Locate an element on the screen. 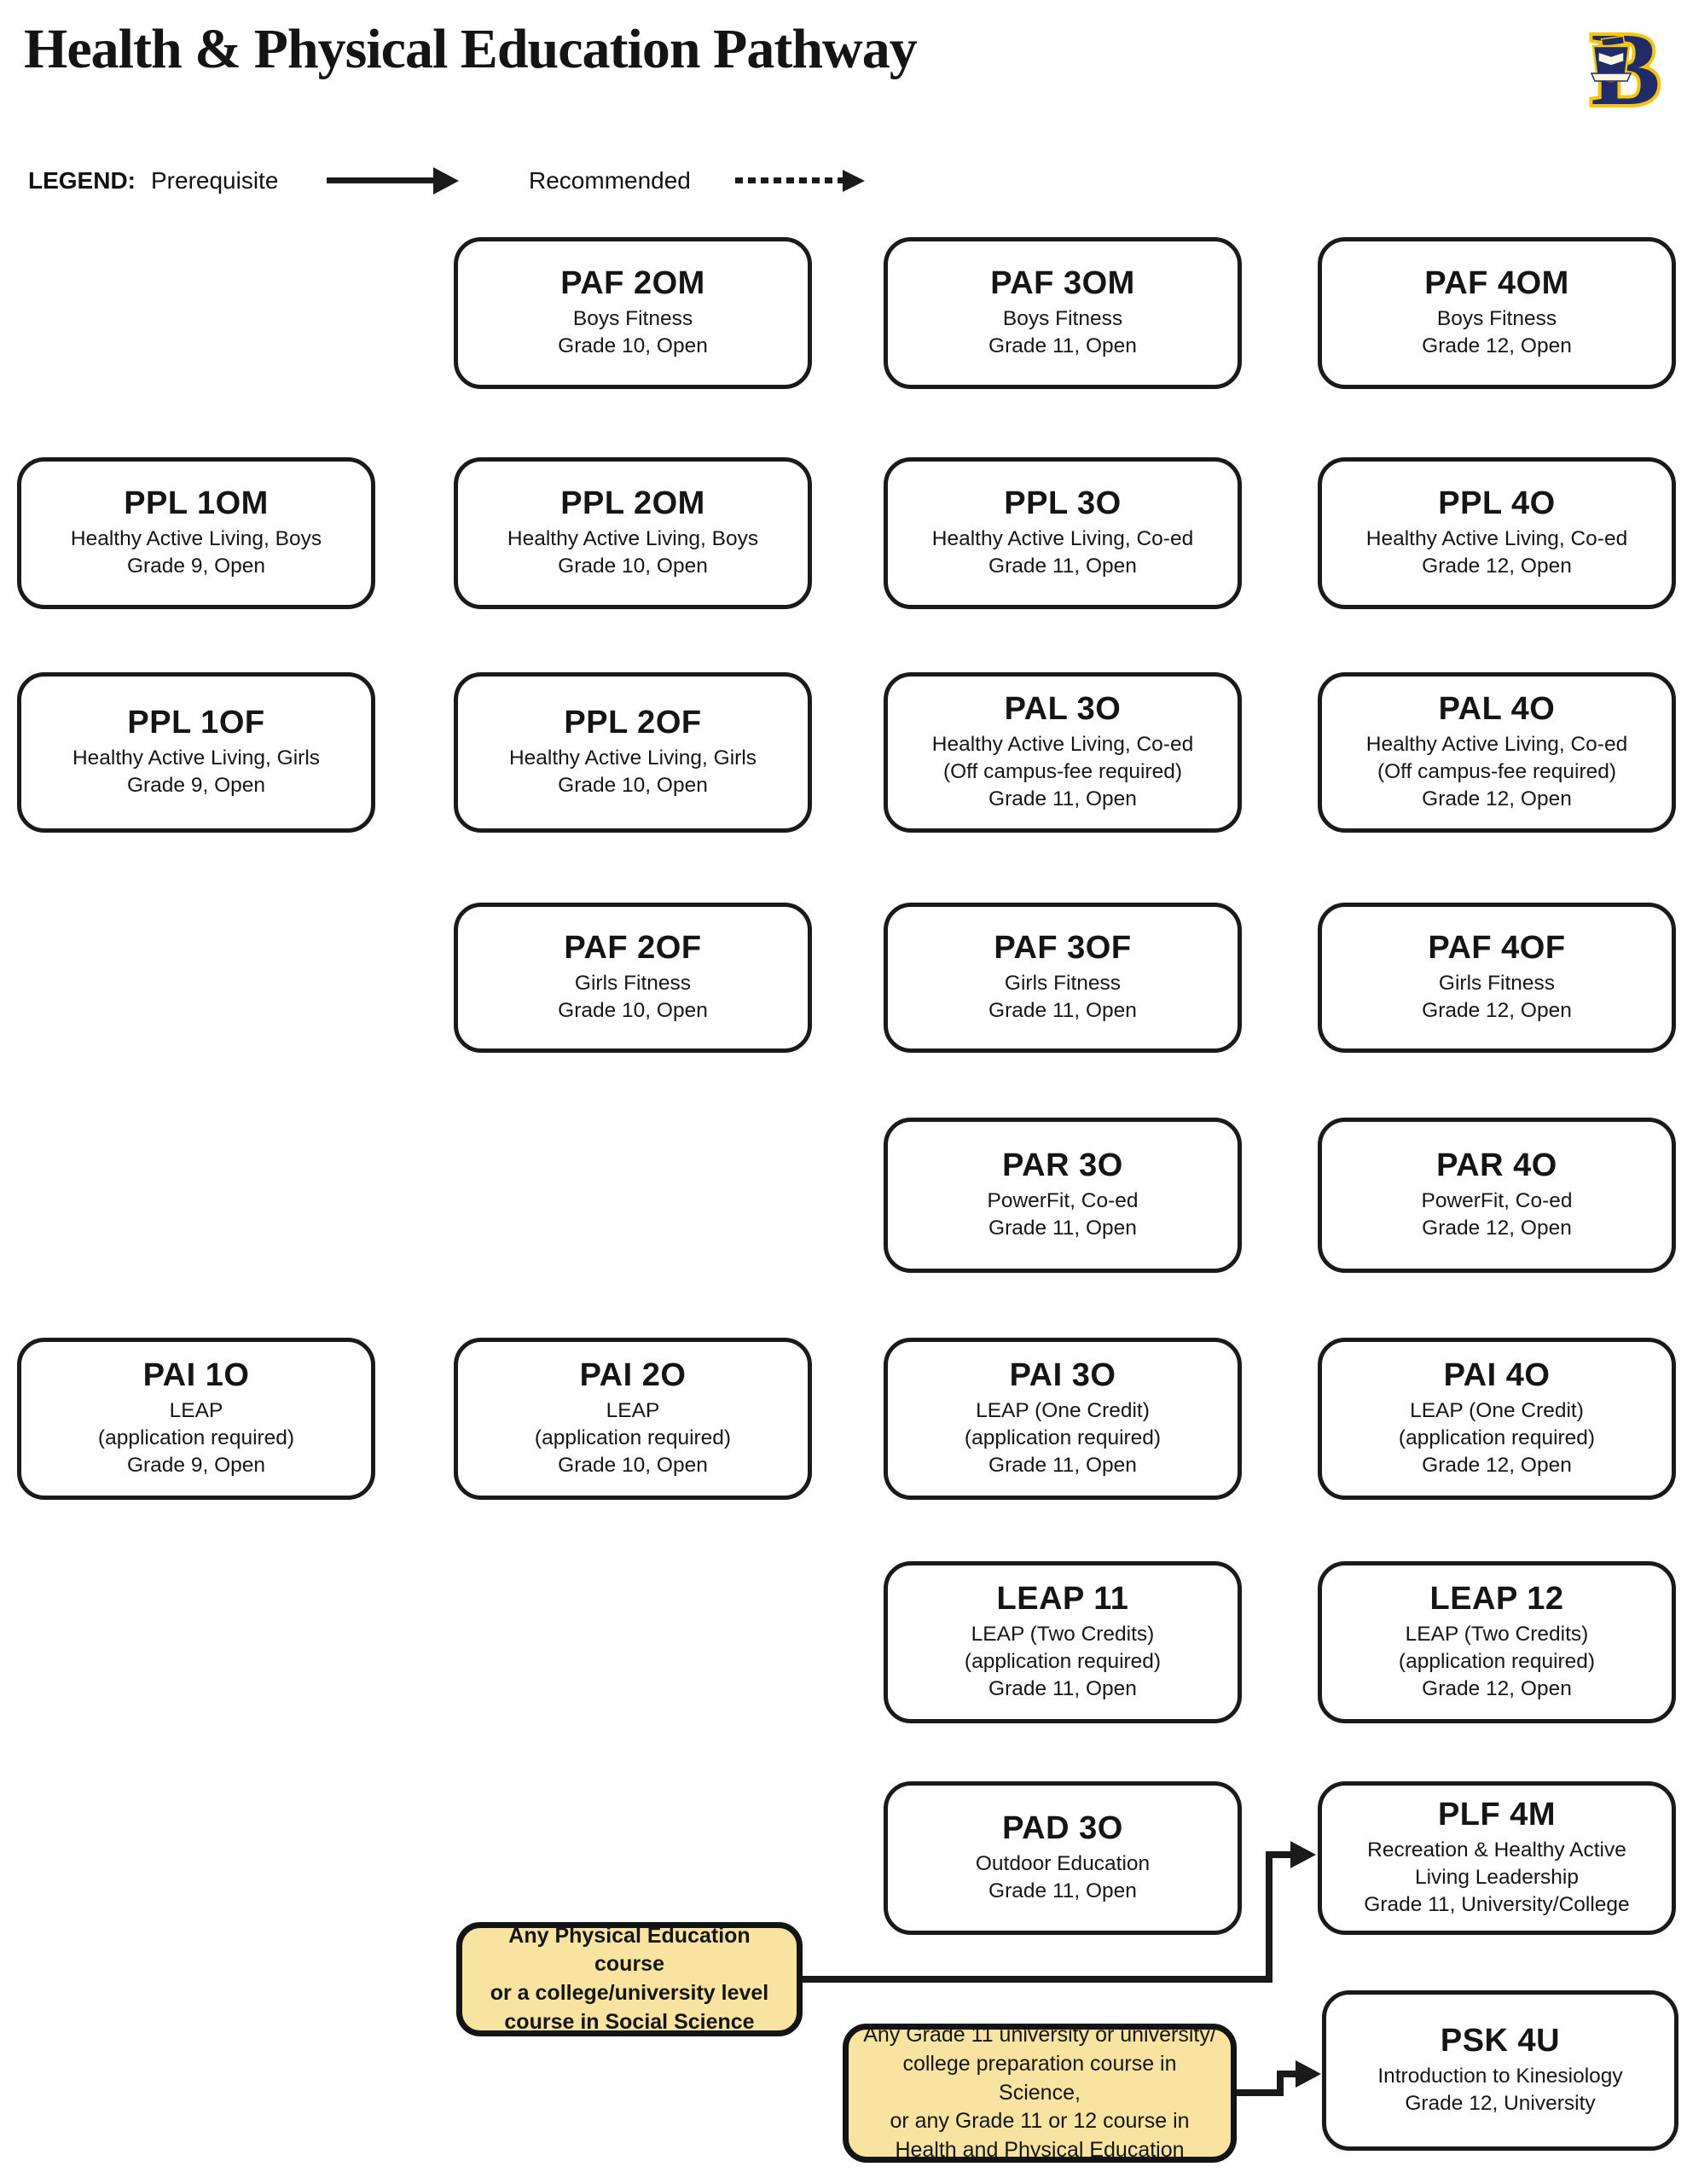 This screenshot has width=1687, height=2184. course-box-paf-2om: PAF 2OM Boys Fitness Grade 10, Open is located at coordinates (633, 313).